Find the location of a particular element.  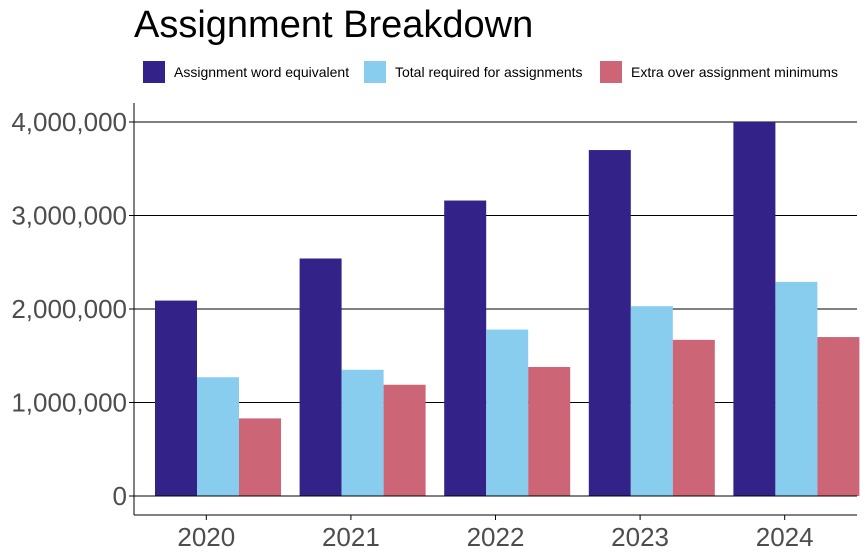

y-axis-ticks: 0 1,000,000 2,000,000 3,000,000 4,000,000 is located at coordinates (72, 309).